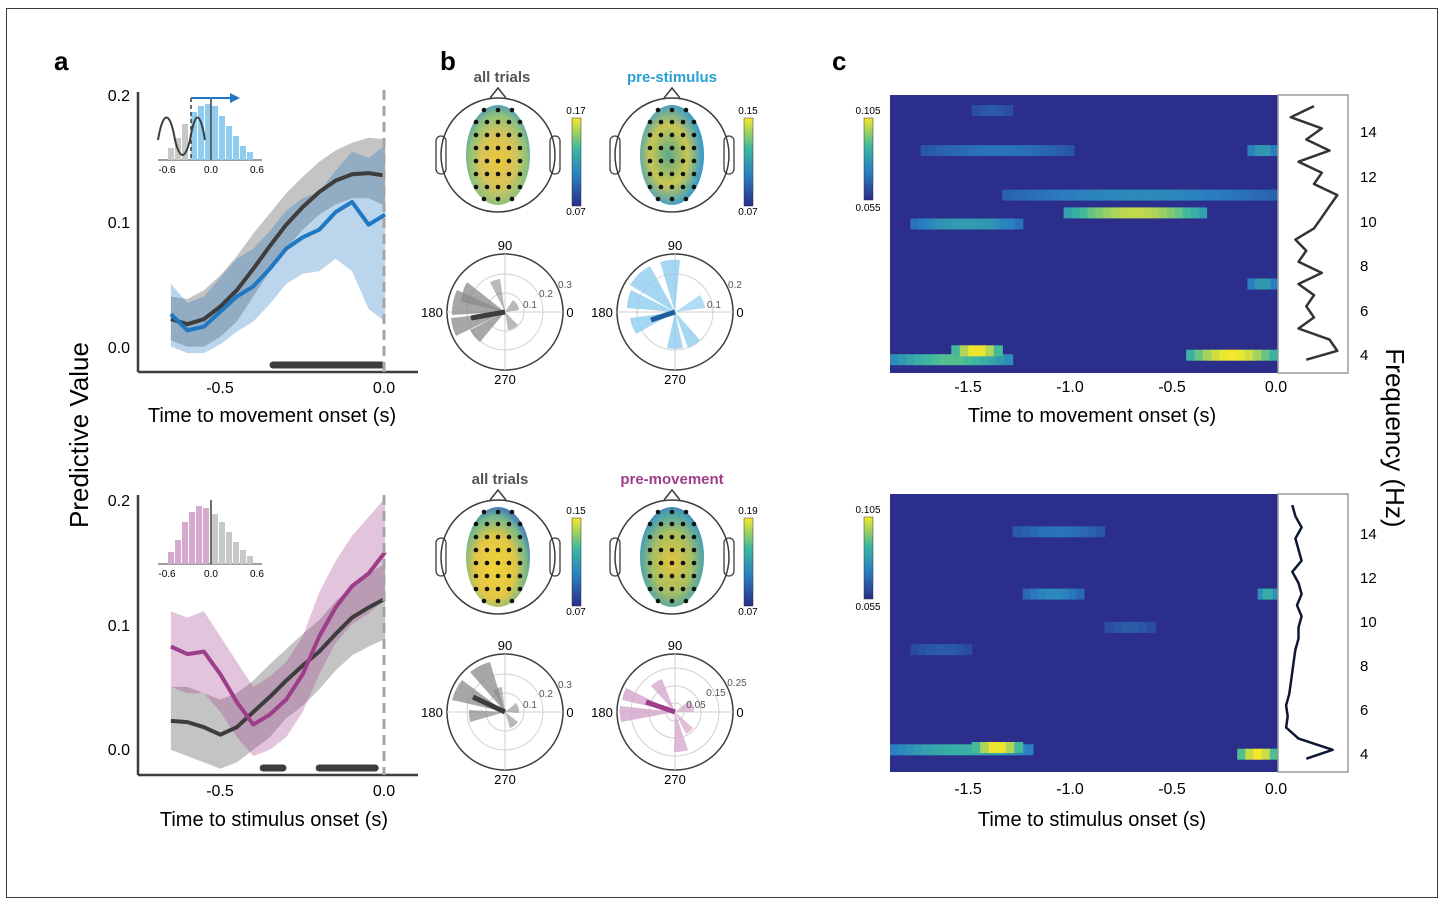 The image size is (1444, 900). What do you see at coordinates (498, 155) in the screenshot?
I see `head-outline` at bounding box center [498, 155].